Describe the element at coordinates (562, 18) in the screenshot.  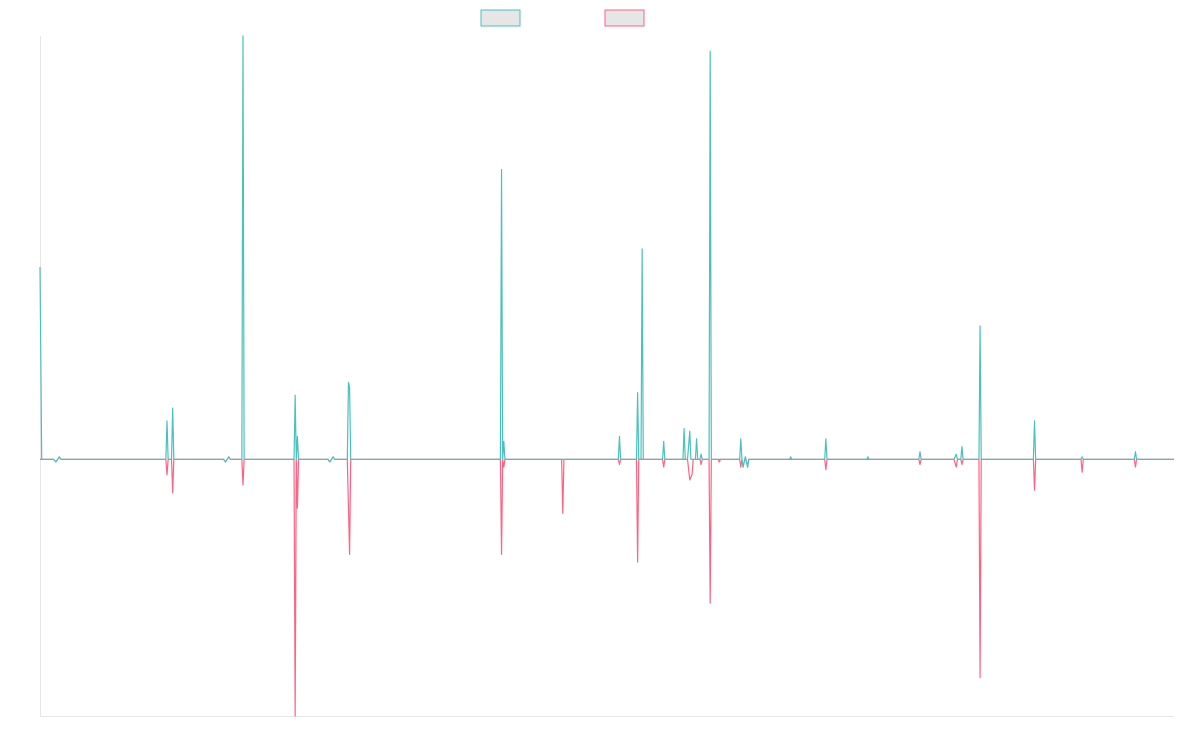
I see `legend` at that location.